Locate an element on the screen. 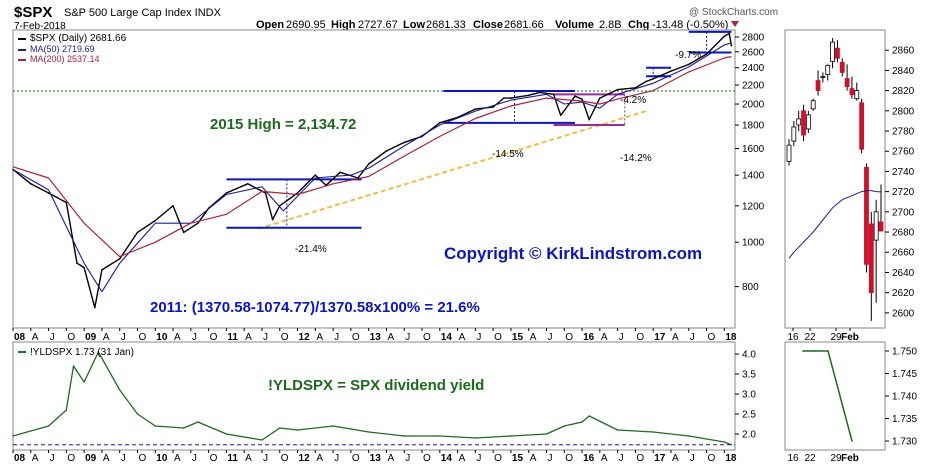 The height and width of the screenshot is (465, 930). zoom-y-tick-label: 2640 is located at coordinates (903, 273).